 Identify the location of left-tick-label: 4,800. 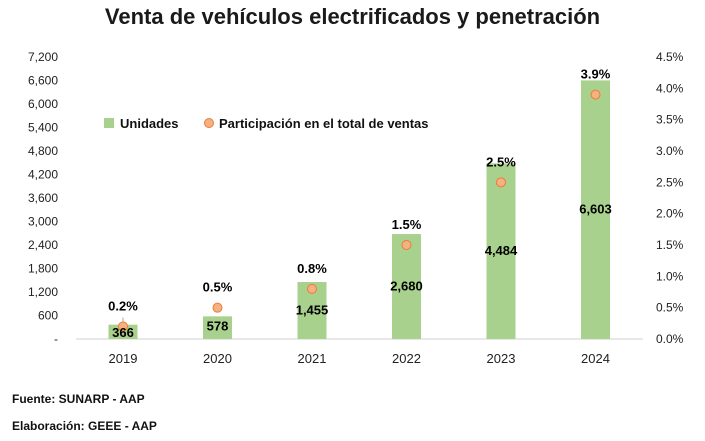
(43, 151).